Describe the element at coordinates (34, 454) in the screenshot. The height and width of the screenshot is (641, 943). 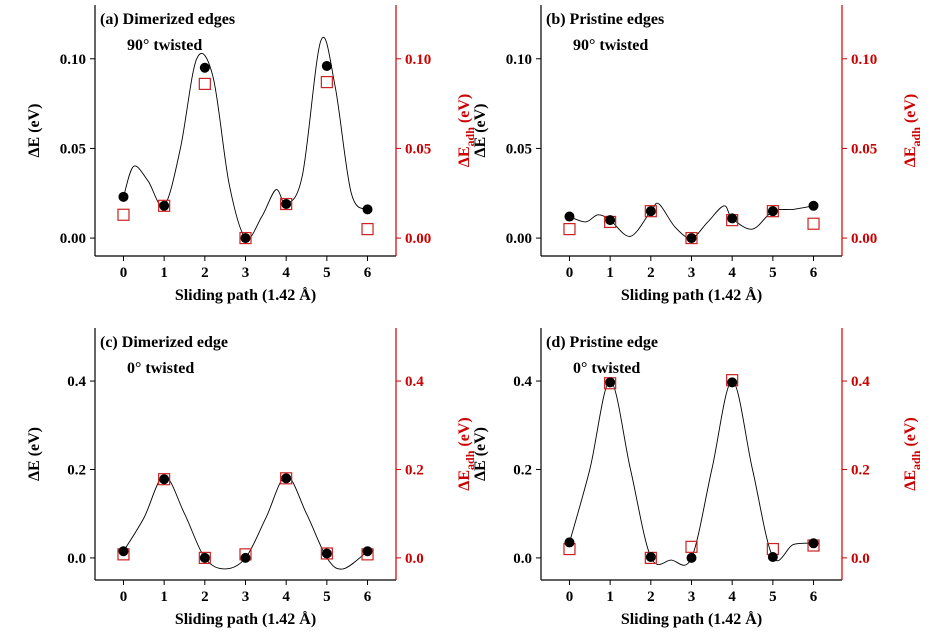
I see `y-axis-label: ΔE (eV)` at that location.